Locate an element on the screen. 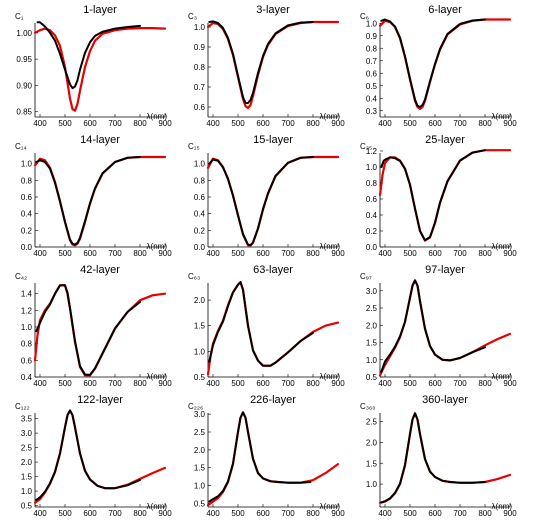  y-tick-label: 0.95 is located at coordinates (24, 59).